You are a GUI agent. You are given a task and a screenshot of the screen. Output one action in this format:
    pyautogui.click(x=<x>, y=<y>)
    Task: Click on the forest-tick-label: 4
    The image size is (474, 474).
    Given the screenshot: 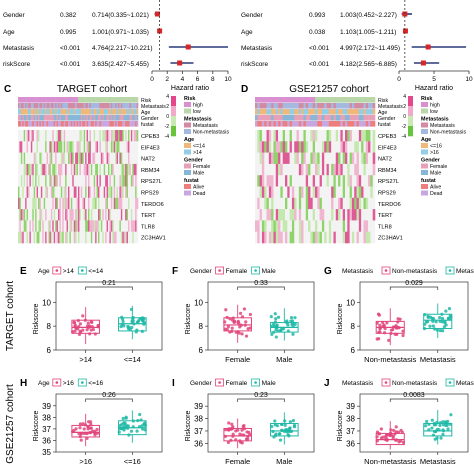 What is the action you would take?
    pyautogui.click(x=183, y=79)
    